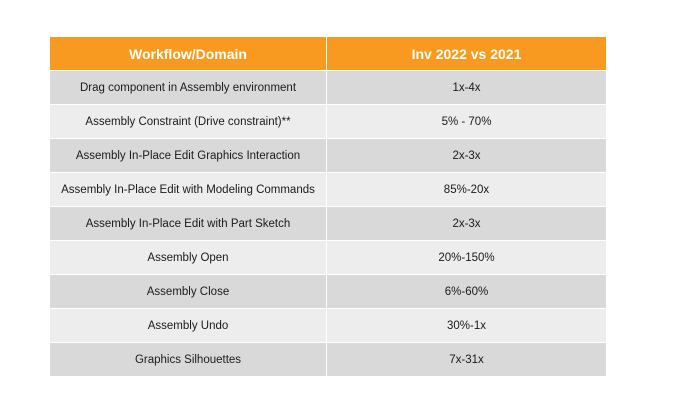  What do you see at coordinates (188, 53) in the screenshot?
I see `header-workflow-domain: Workflow/Domain` at bounding box center [188, 53].